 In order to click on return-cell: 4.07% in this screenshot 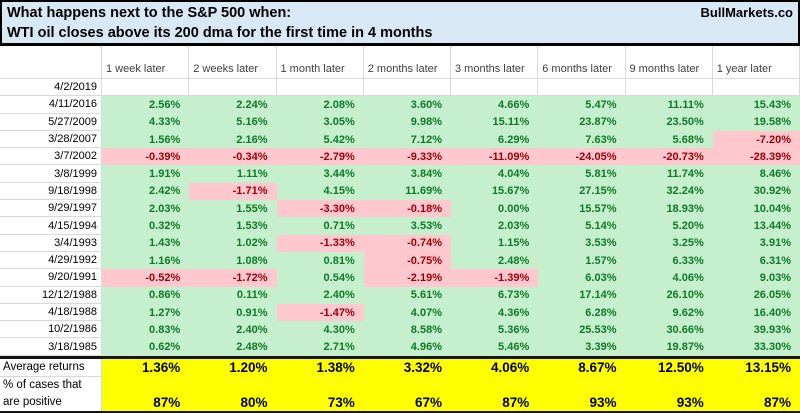, I will do `click(407, 312)`.